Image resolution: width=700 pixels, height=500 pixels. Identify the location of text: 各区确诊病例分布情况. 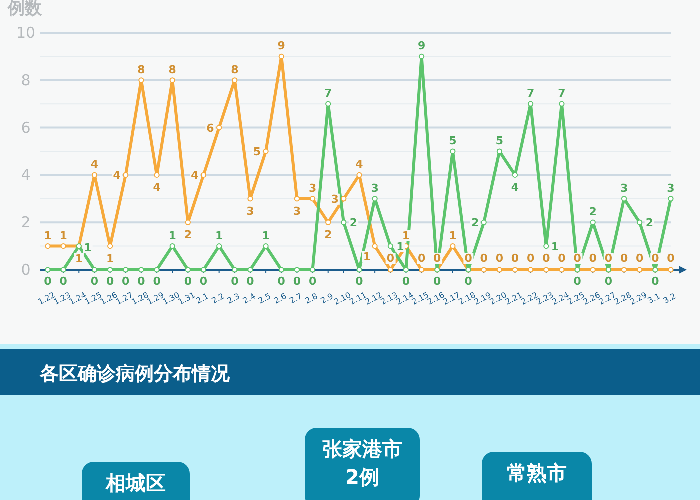
(135, 374).